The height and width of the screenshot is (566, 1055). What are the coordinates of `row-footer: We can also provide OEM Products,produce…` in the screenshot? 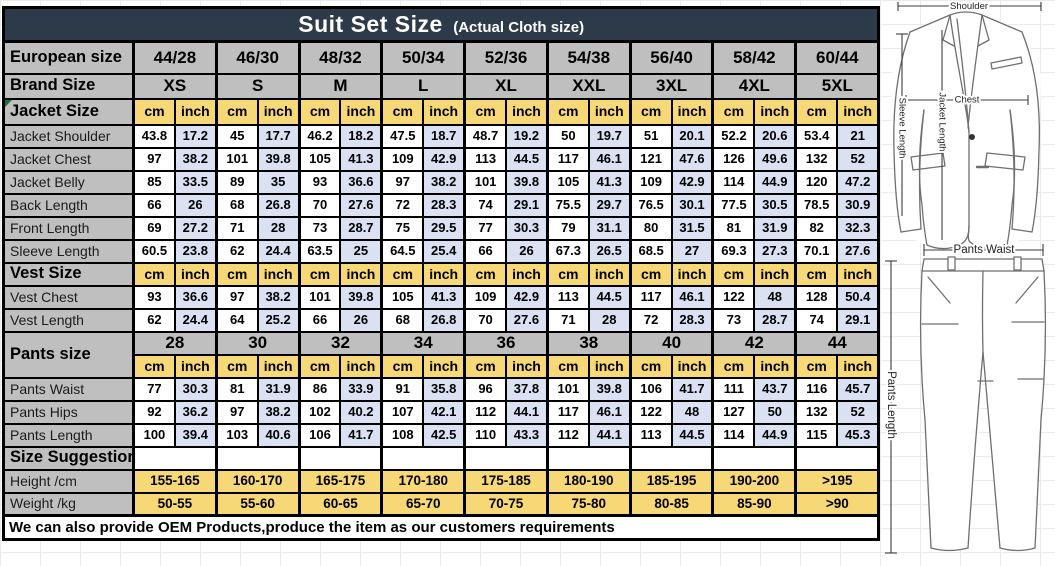 It's located at (441, 527).